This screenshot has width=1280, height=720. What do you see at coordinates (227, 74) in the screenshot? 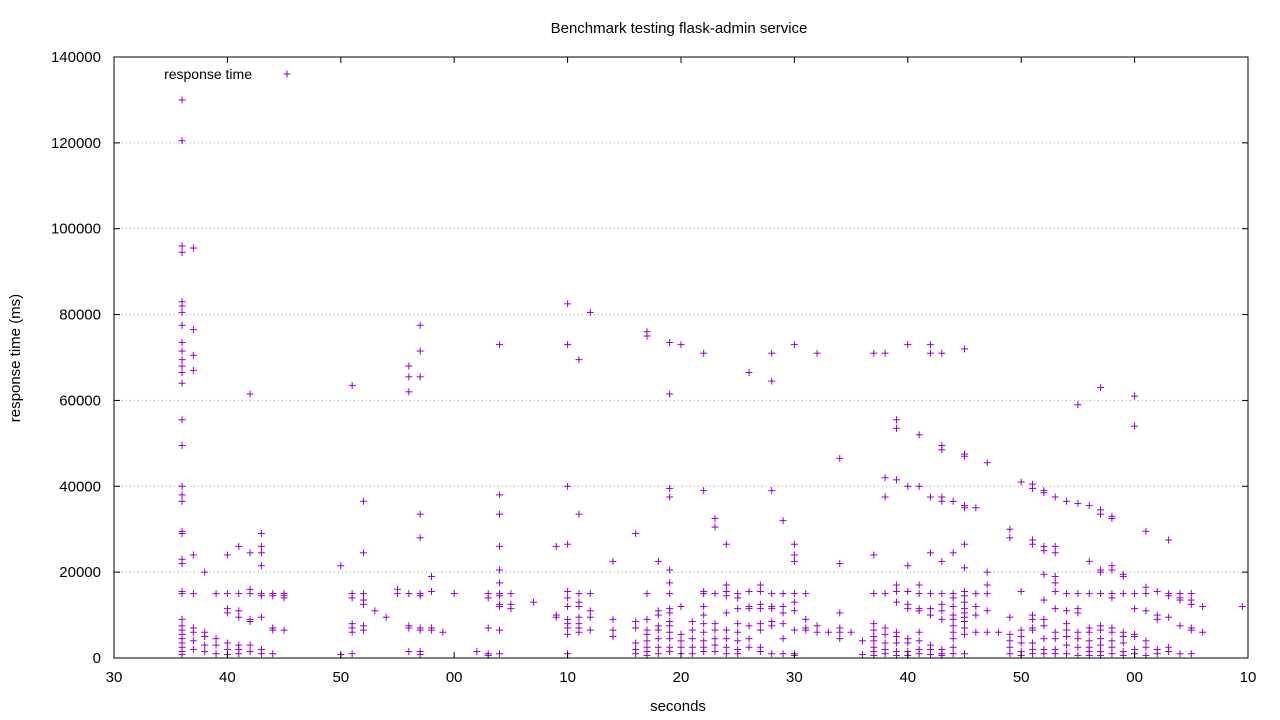
I see `legend: response time` at bounding box center [227, 74].